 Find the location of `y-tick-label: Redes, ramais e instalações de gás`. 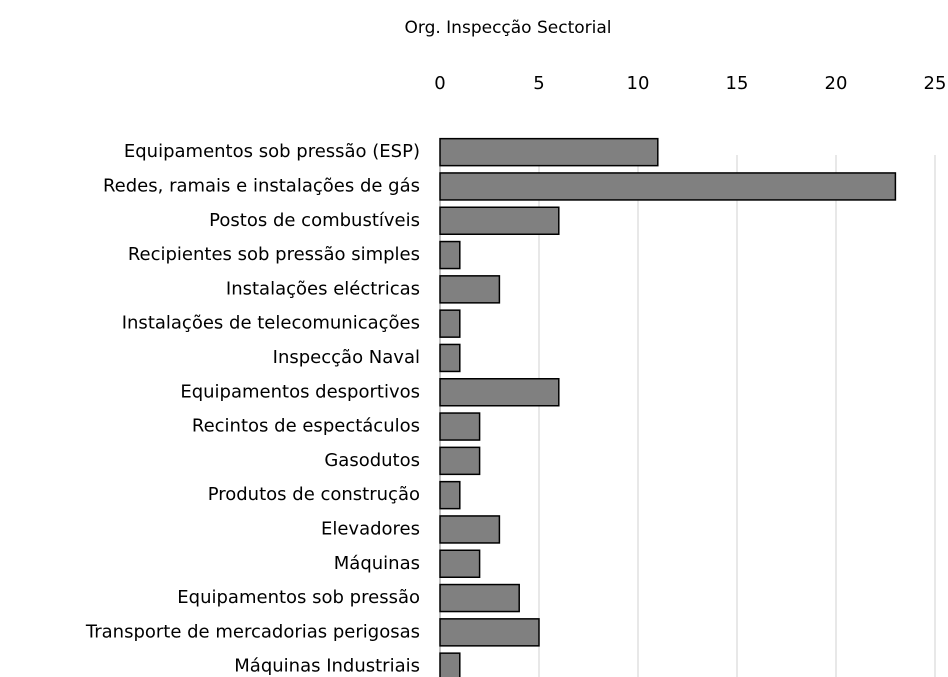

y-tick-label: Redes, ramais e instalações de gás is located at coordinates (261, 185).